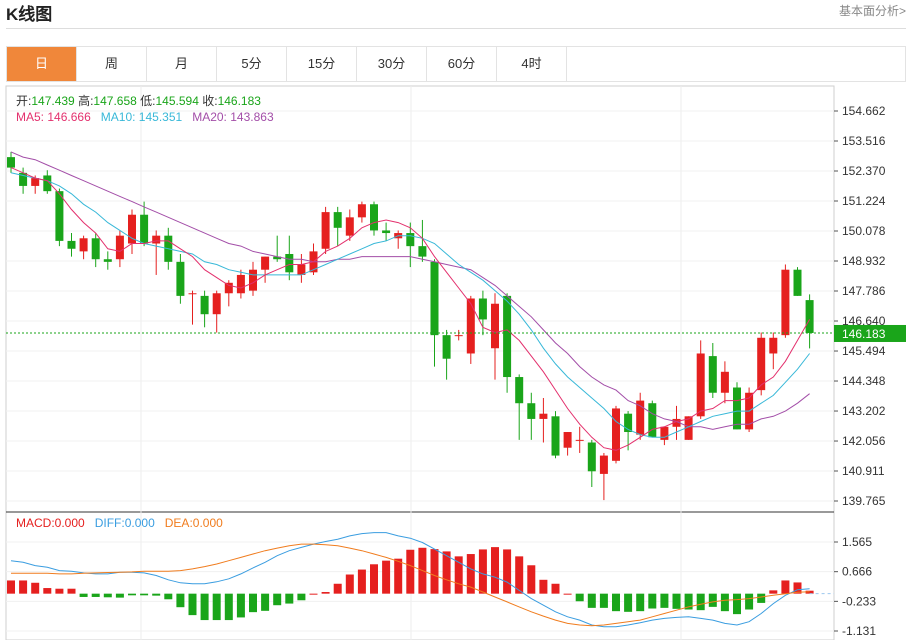 This screenshot has height=640, width=912. I want to click on dea-line, so click(410, 585).